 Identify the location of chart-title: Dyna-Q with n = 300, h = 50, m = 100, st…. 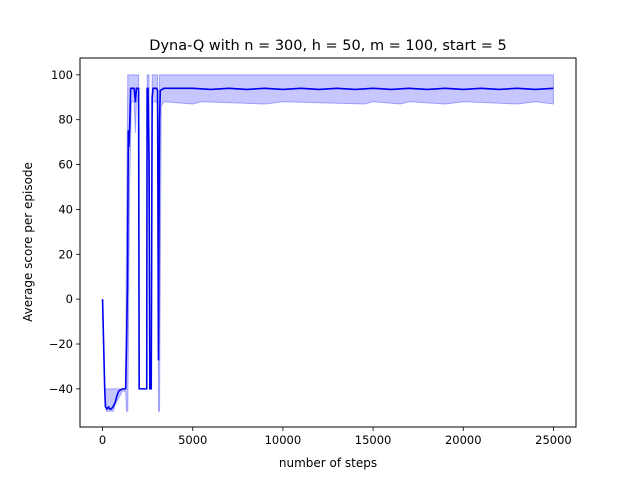
(327, 46).